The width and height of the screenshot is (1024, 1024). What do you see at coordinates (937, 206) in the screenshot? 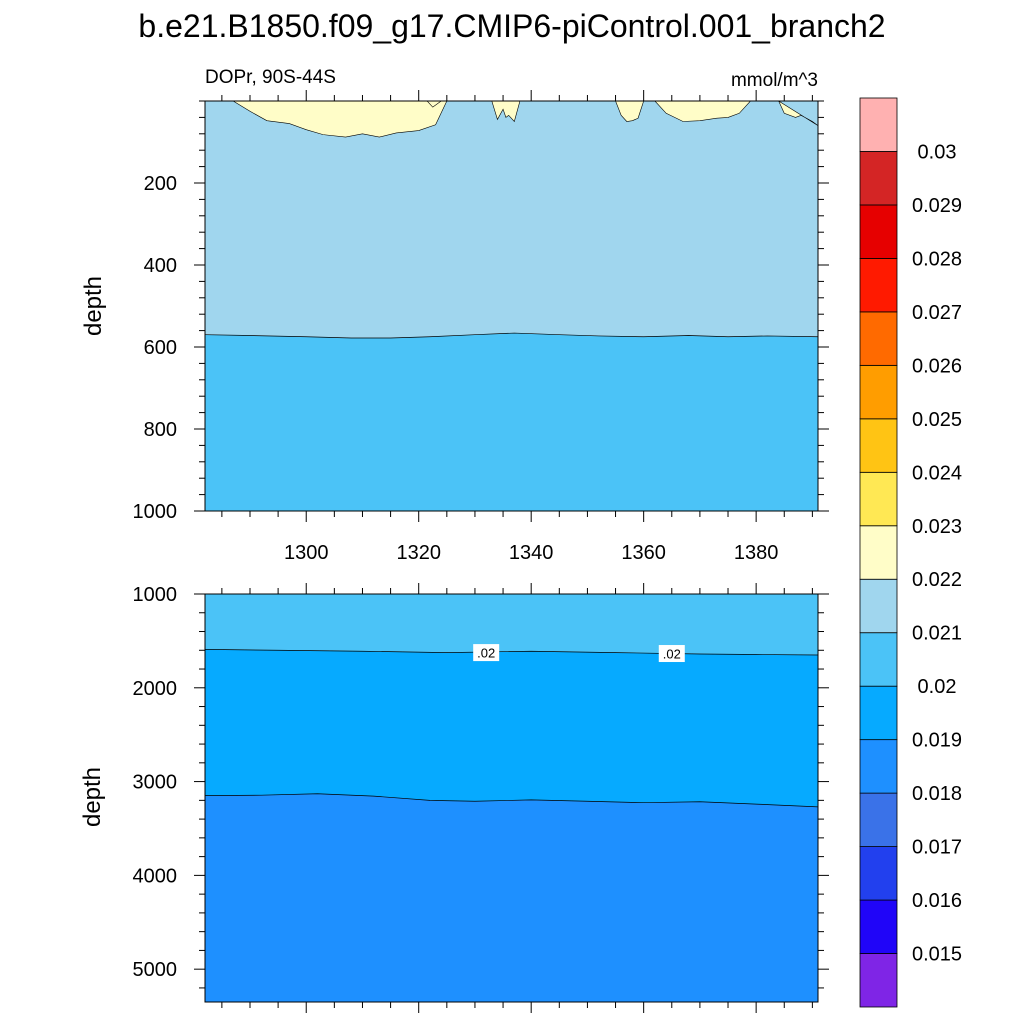
I see `colorbar-label: 0.029` at bounding box center [937, 206].